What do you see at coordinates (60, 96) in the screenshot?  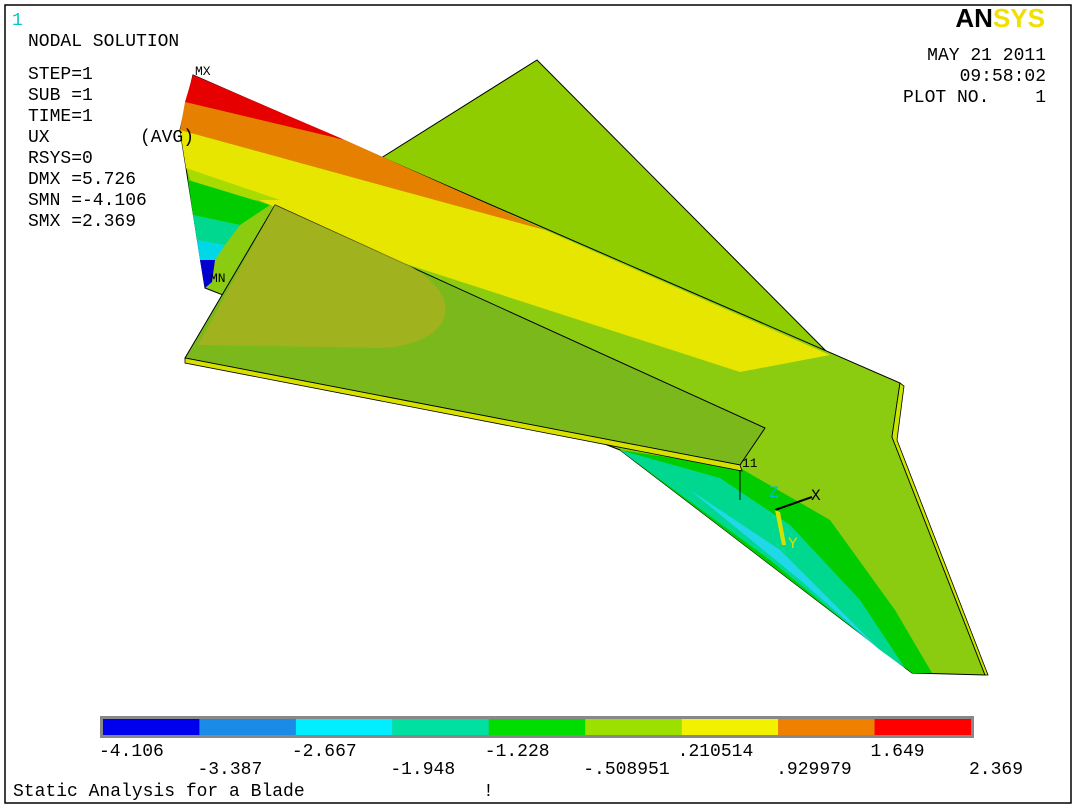 I see `header-line: SUB =1` at bounding box center [60, 96].